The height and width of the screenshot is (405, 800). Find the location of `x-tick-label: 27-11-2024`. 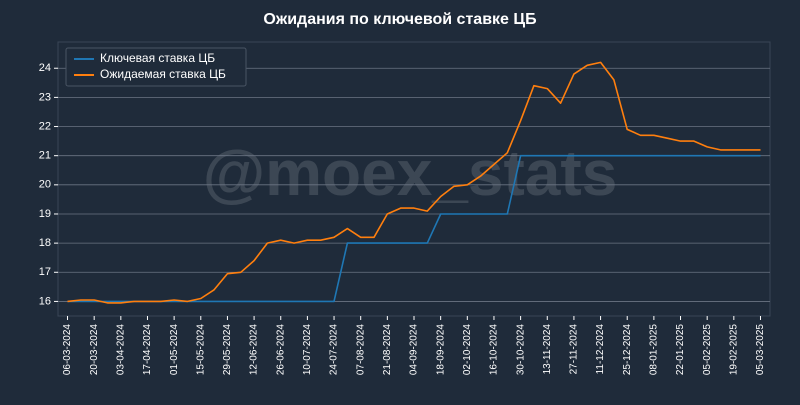

x-tick-label: 27-11-2024 is located at coordinates (574, 349).